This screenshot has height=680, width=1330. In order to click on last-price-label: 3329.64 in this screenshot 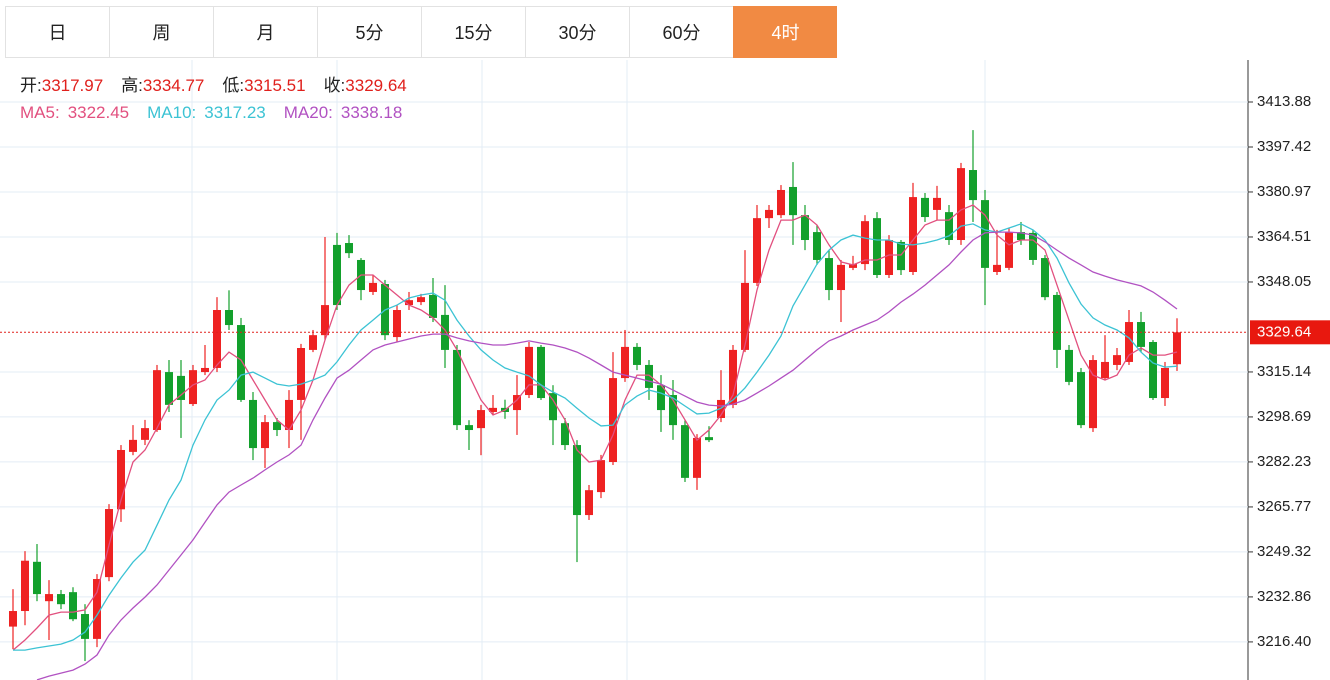, I will do `click(1284, 331)`.